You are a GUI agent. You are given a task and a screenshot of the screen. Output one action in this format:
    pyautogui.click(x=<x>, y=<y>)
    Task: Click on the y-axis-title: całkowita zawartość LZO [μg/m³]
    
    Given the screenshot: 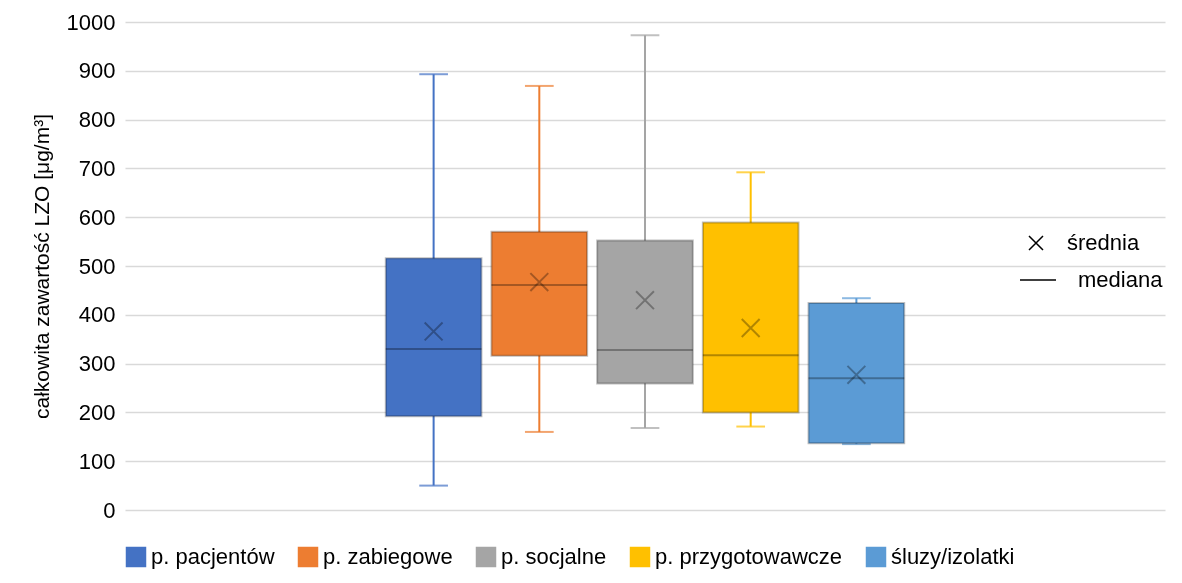 What is the action you would take?
    pyautogui.click(x=41, y=266)
    